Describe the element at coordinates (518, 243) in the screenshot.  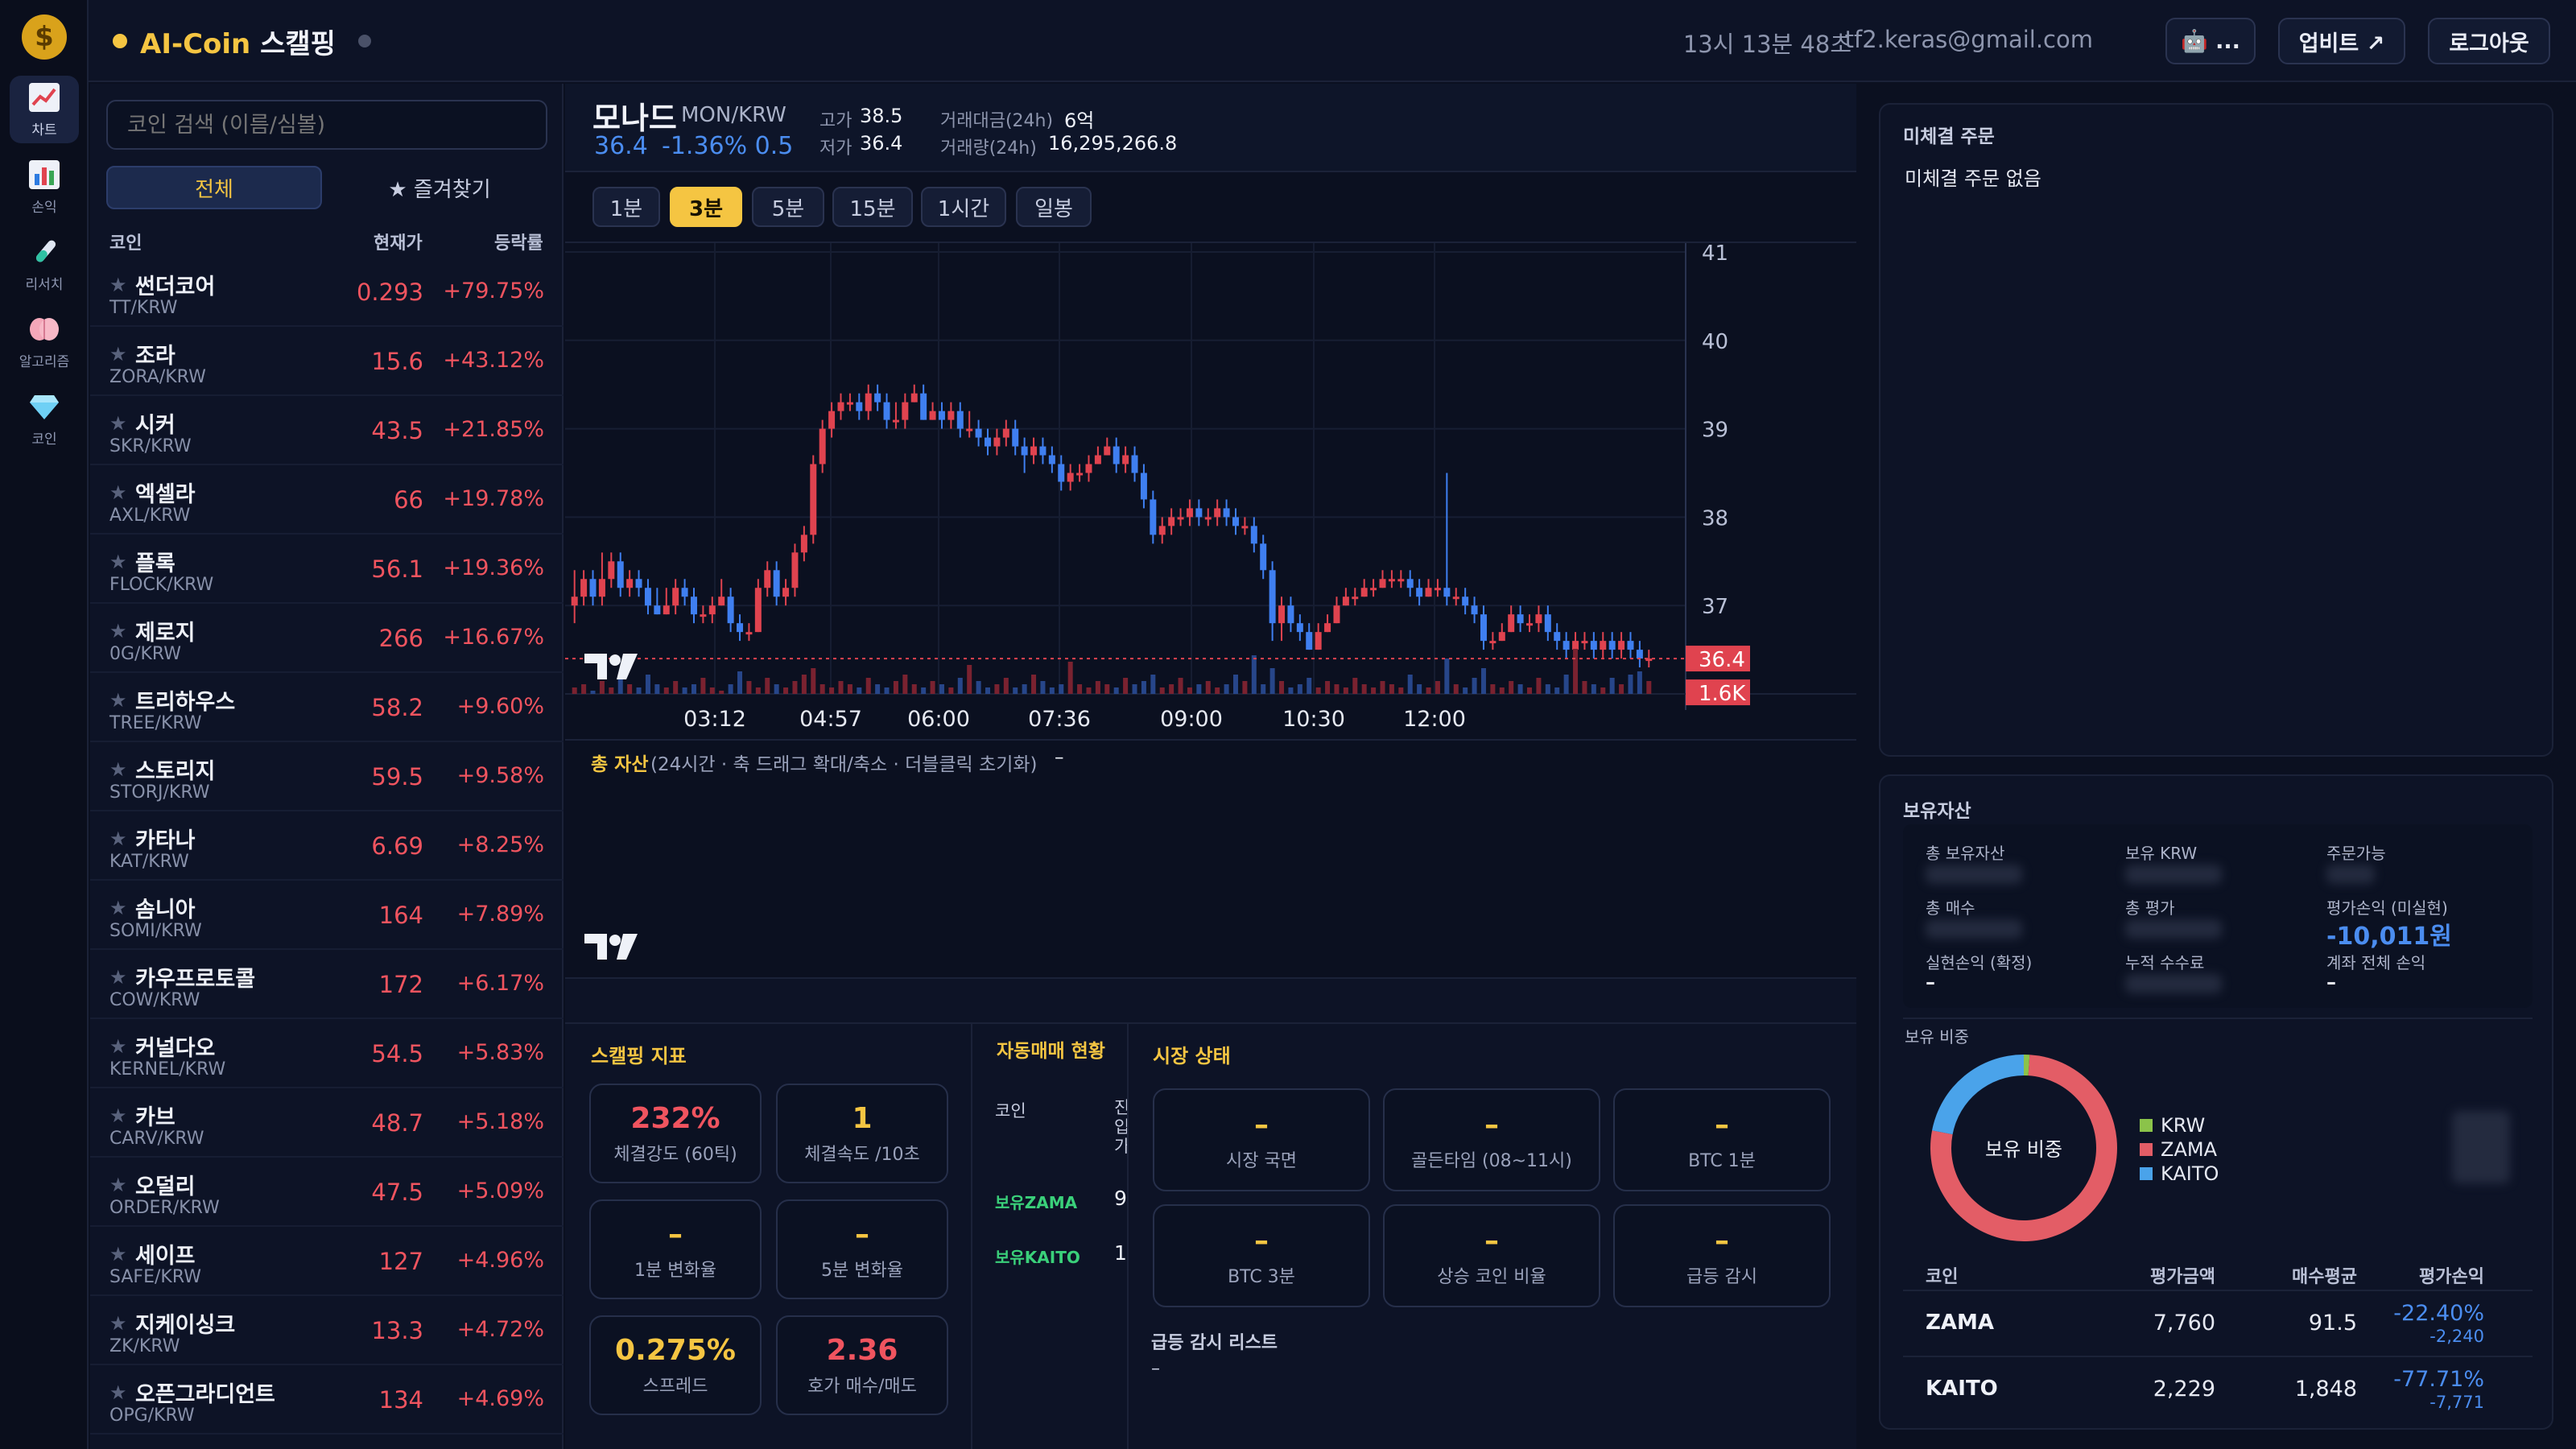
I see `col-change-header: 등락률` at that location.